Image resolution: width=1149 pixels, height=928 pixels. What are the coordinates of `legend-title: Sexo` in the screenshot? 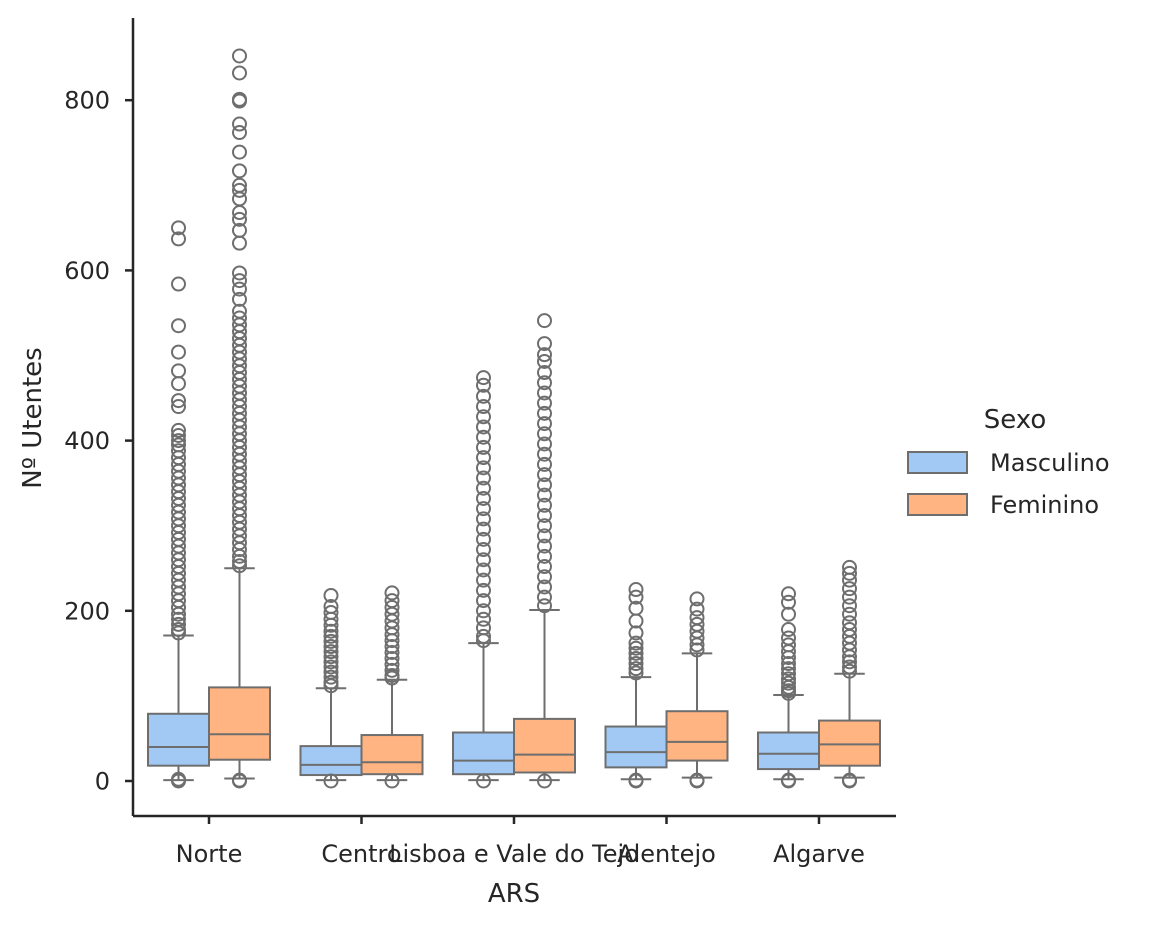 It's located at (1015, 420).